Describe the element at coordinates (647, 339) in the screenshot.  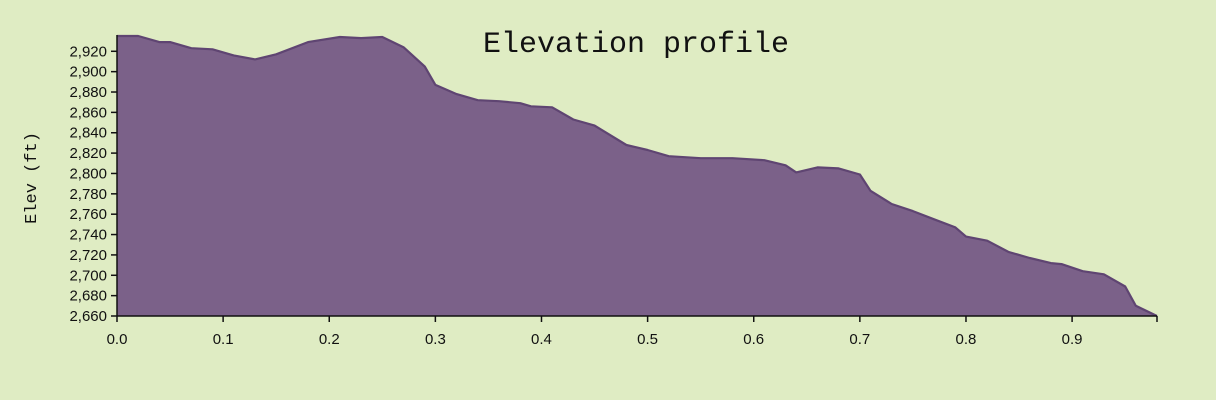
I see `x-tick-label: 0.5` at that location.